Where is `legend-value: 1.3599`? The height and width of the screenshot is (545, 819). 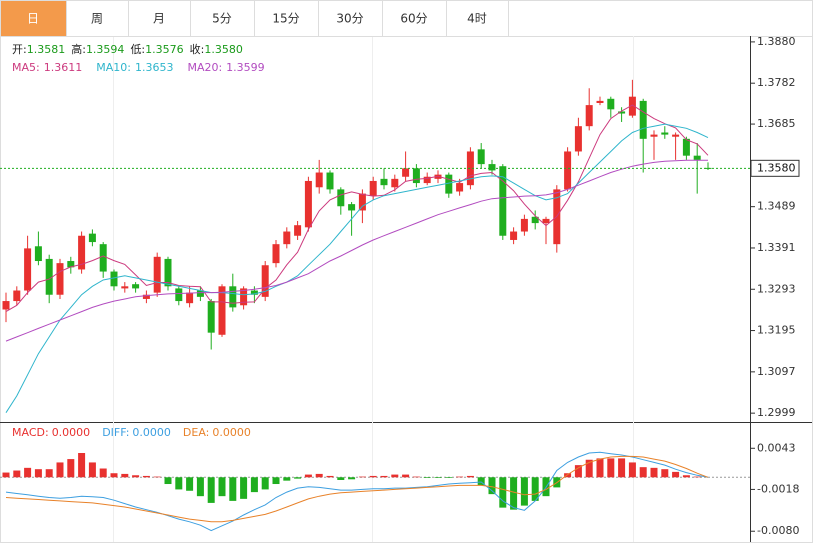 legend-value: 1.3599 is located at coordinates (245, 67).